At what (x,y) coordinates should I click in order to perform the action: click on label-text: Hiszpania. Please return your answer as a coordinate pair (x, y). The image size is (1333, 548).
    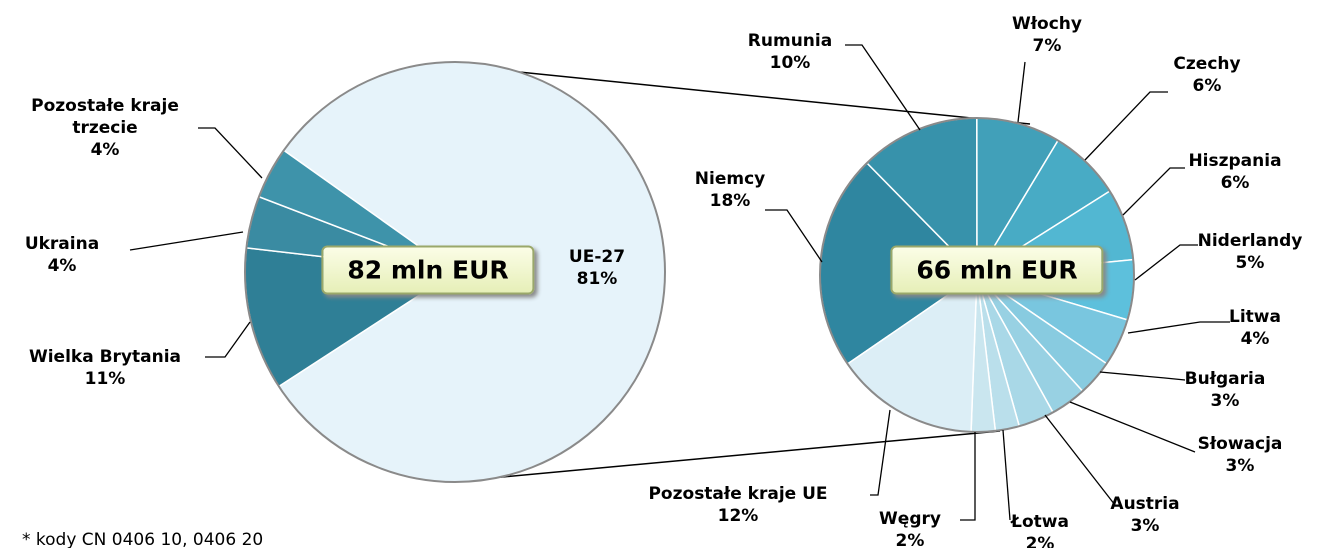
    Looking at the image, I should click on (1235, 161).